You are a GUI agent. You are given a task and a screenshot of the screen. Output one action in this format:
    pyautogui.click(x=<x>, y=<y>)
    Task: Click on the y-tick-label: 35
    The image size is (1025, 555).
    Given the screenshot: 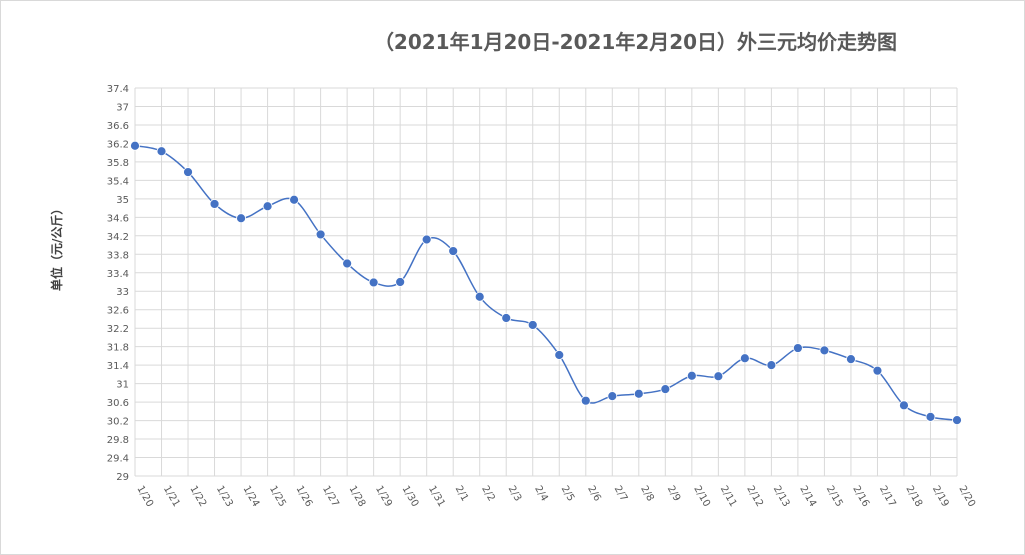 What is the action you would take?
    pyautogui.click(x=122, y=200)
    